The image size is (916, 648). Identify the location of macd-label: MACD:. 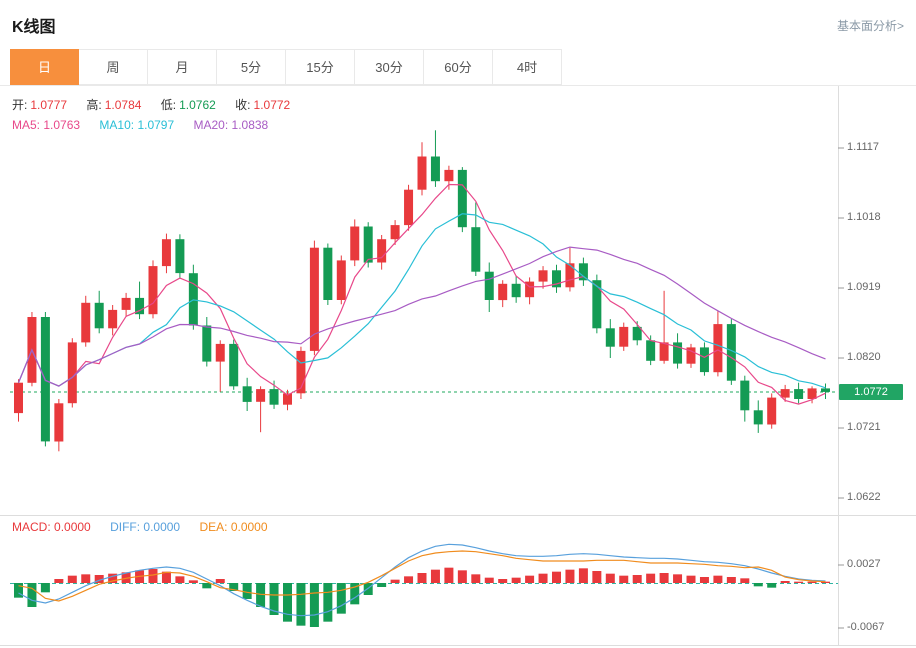
(31, 527).